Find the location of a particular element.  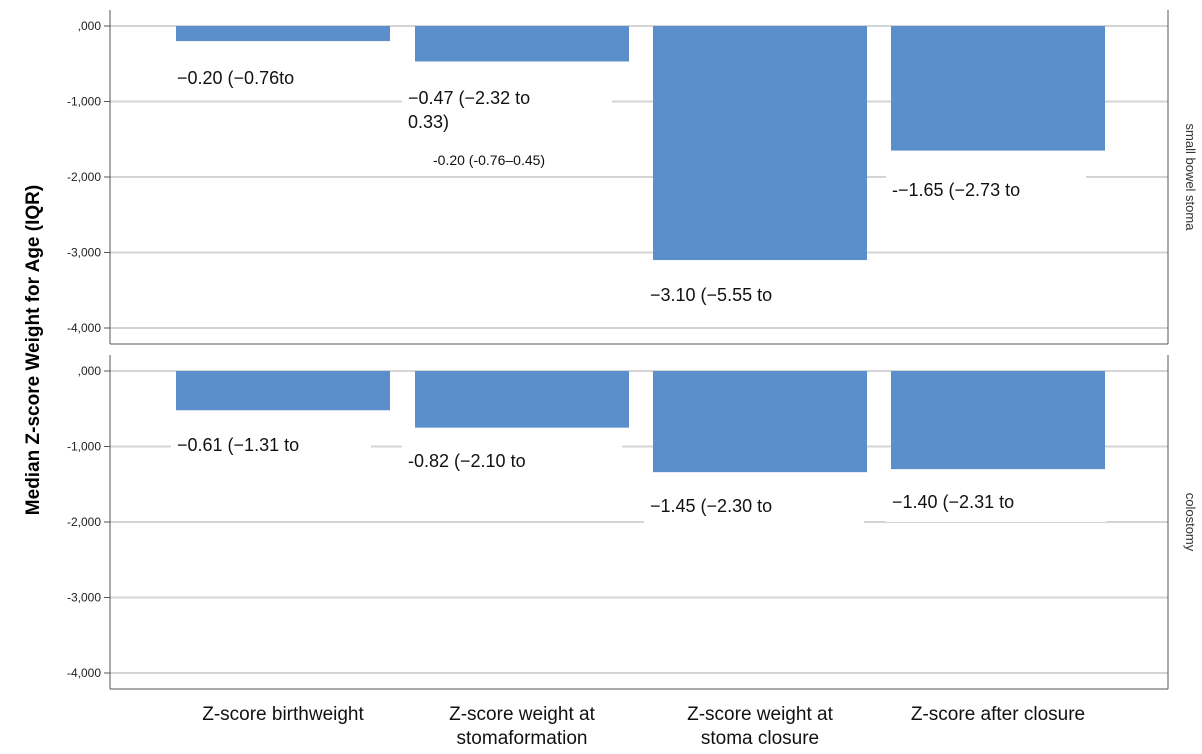

x-tick-label: stomaformation is located at coordinates (522, 738).